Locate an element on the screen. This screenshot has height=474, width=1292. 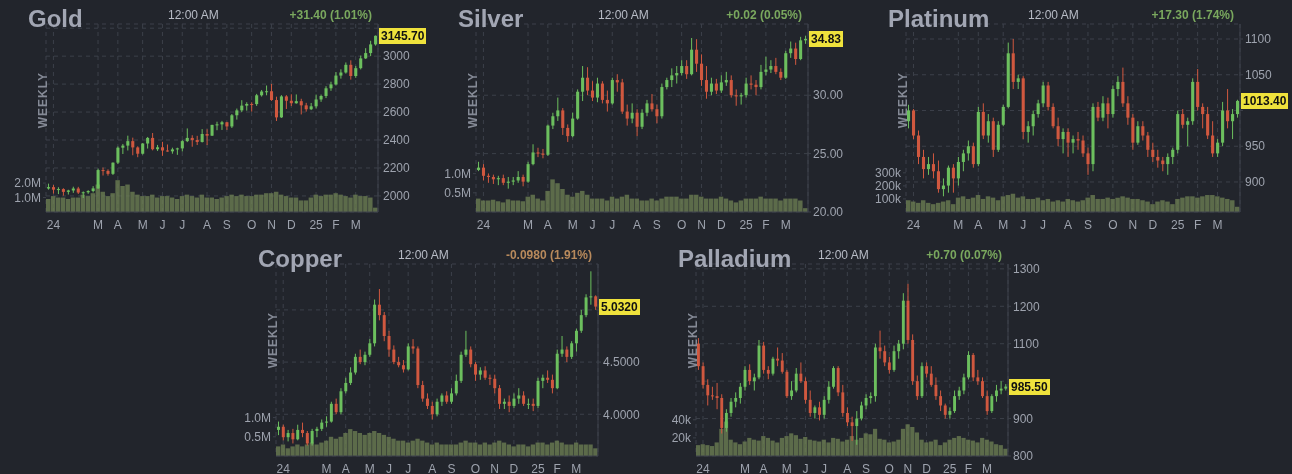
chart-title: Gold is located at coordinates (55, 19).